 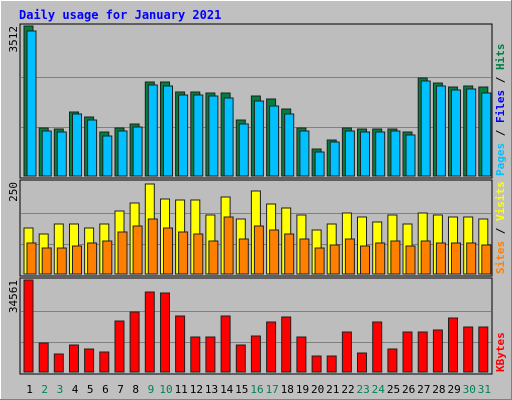 I want to click on day-label-23: 23, so click(x=362, y=389).